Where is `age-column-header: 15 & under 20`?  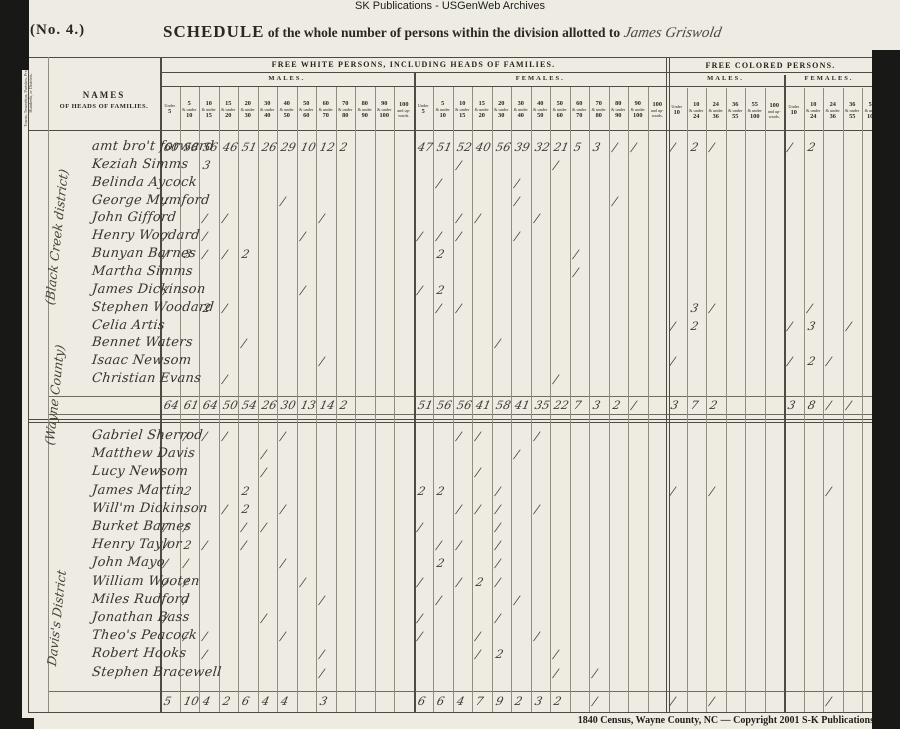
age-column-header: 15 & under 20 is located at coordinates (482, 109).